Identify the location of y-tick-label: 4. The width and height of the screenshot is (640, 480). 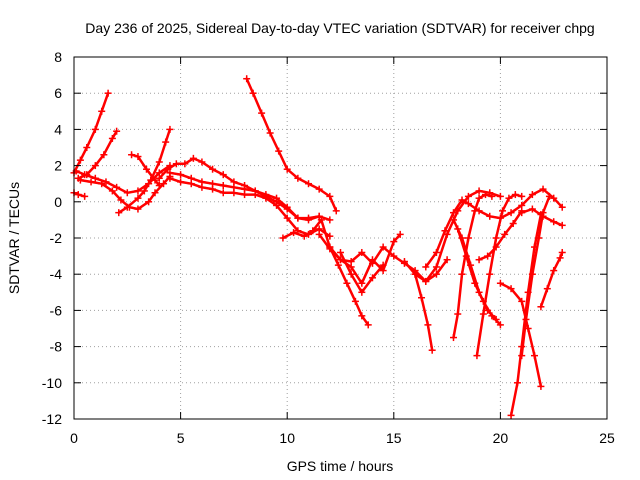
(58, 129).